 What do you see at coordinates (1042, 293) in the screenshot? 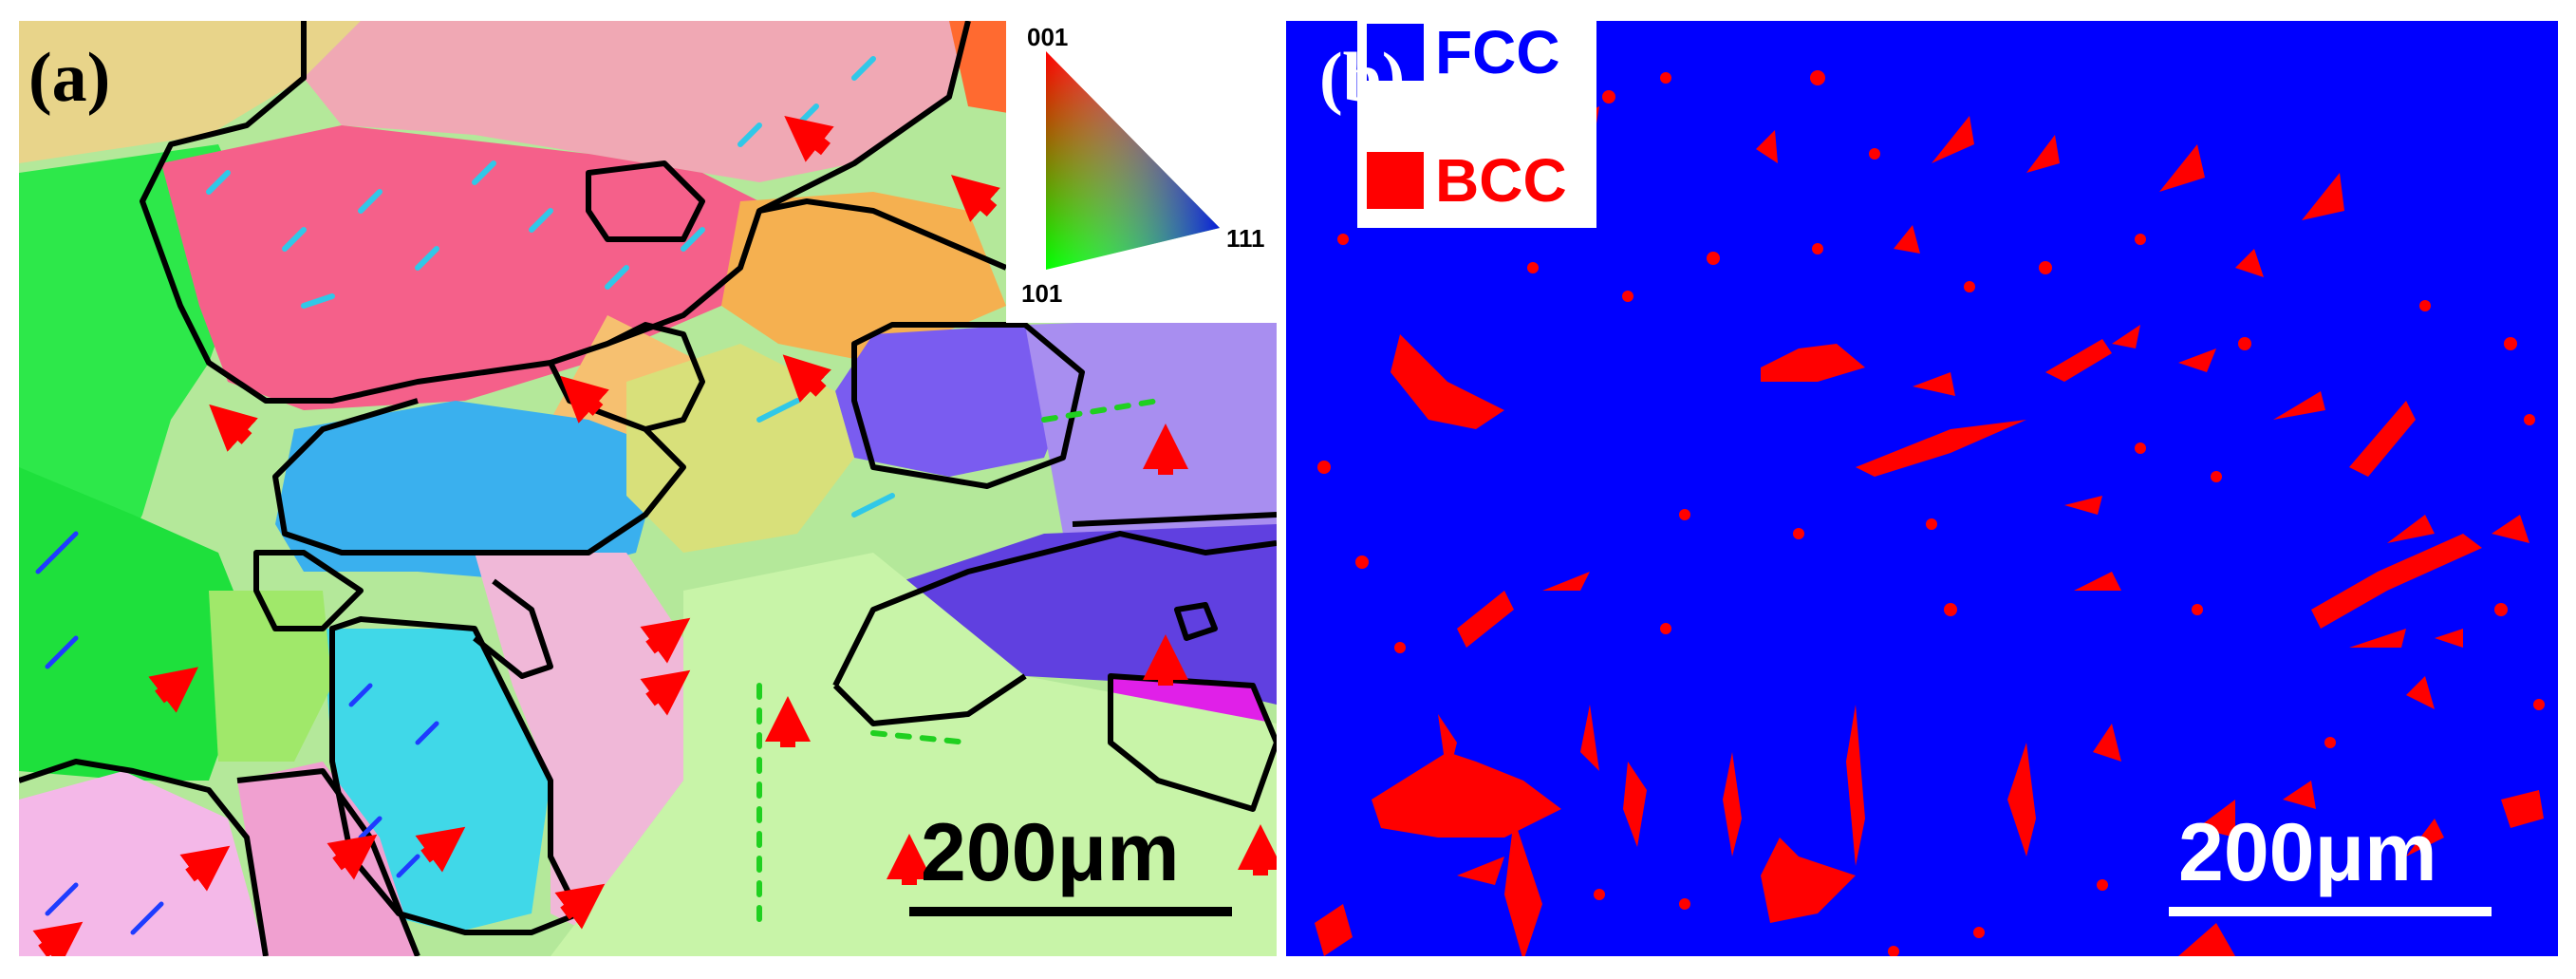
I see `ipf-label-101: 101` at bounding box center [1042, 293].